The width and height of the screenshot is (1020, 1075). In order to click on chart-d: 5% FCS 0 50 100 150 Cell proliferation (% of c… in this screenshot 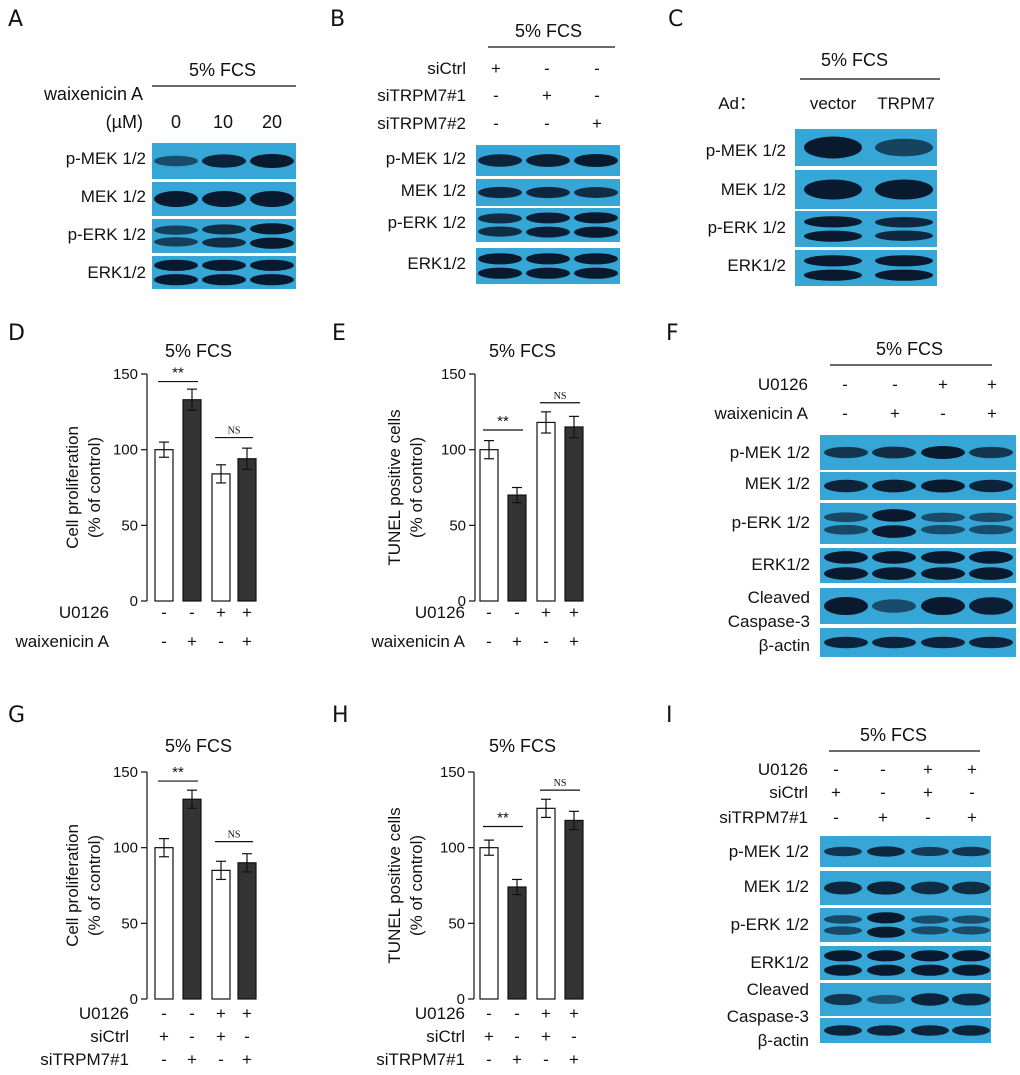, I will do `click(135, 496)`.